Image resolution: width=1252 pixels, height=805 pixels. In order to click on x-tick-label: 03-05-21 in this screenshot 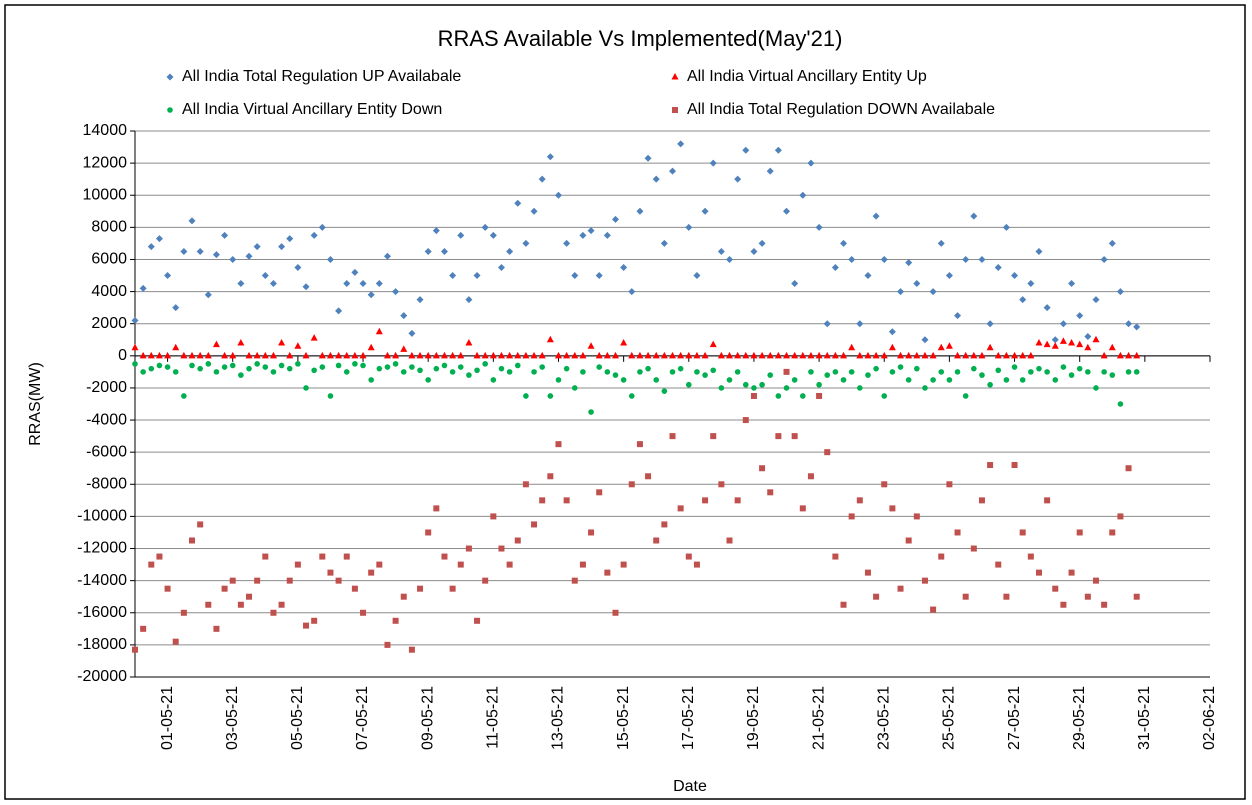, I will do `click(232, 718)`.